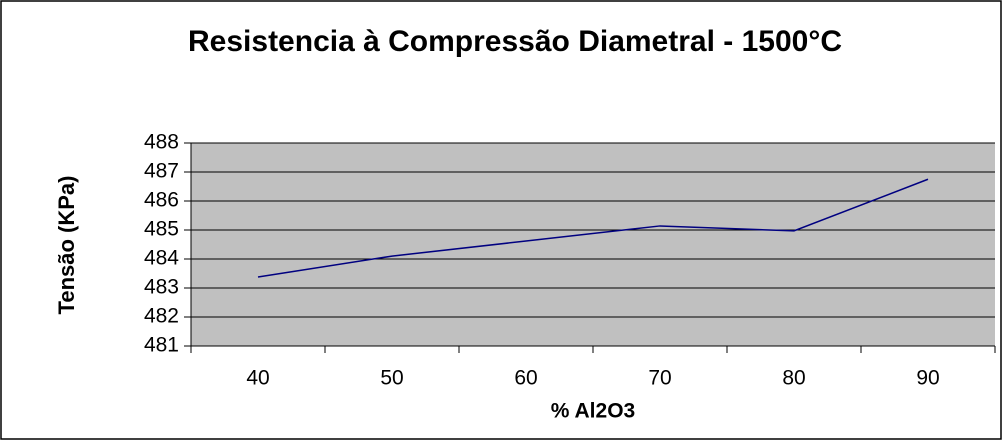 The width and height of the screenshot is (1003, 441). I want to click on x-tick-label: 40, so click(257, 378).